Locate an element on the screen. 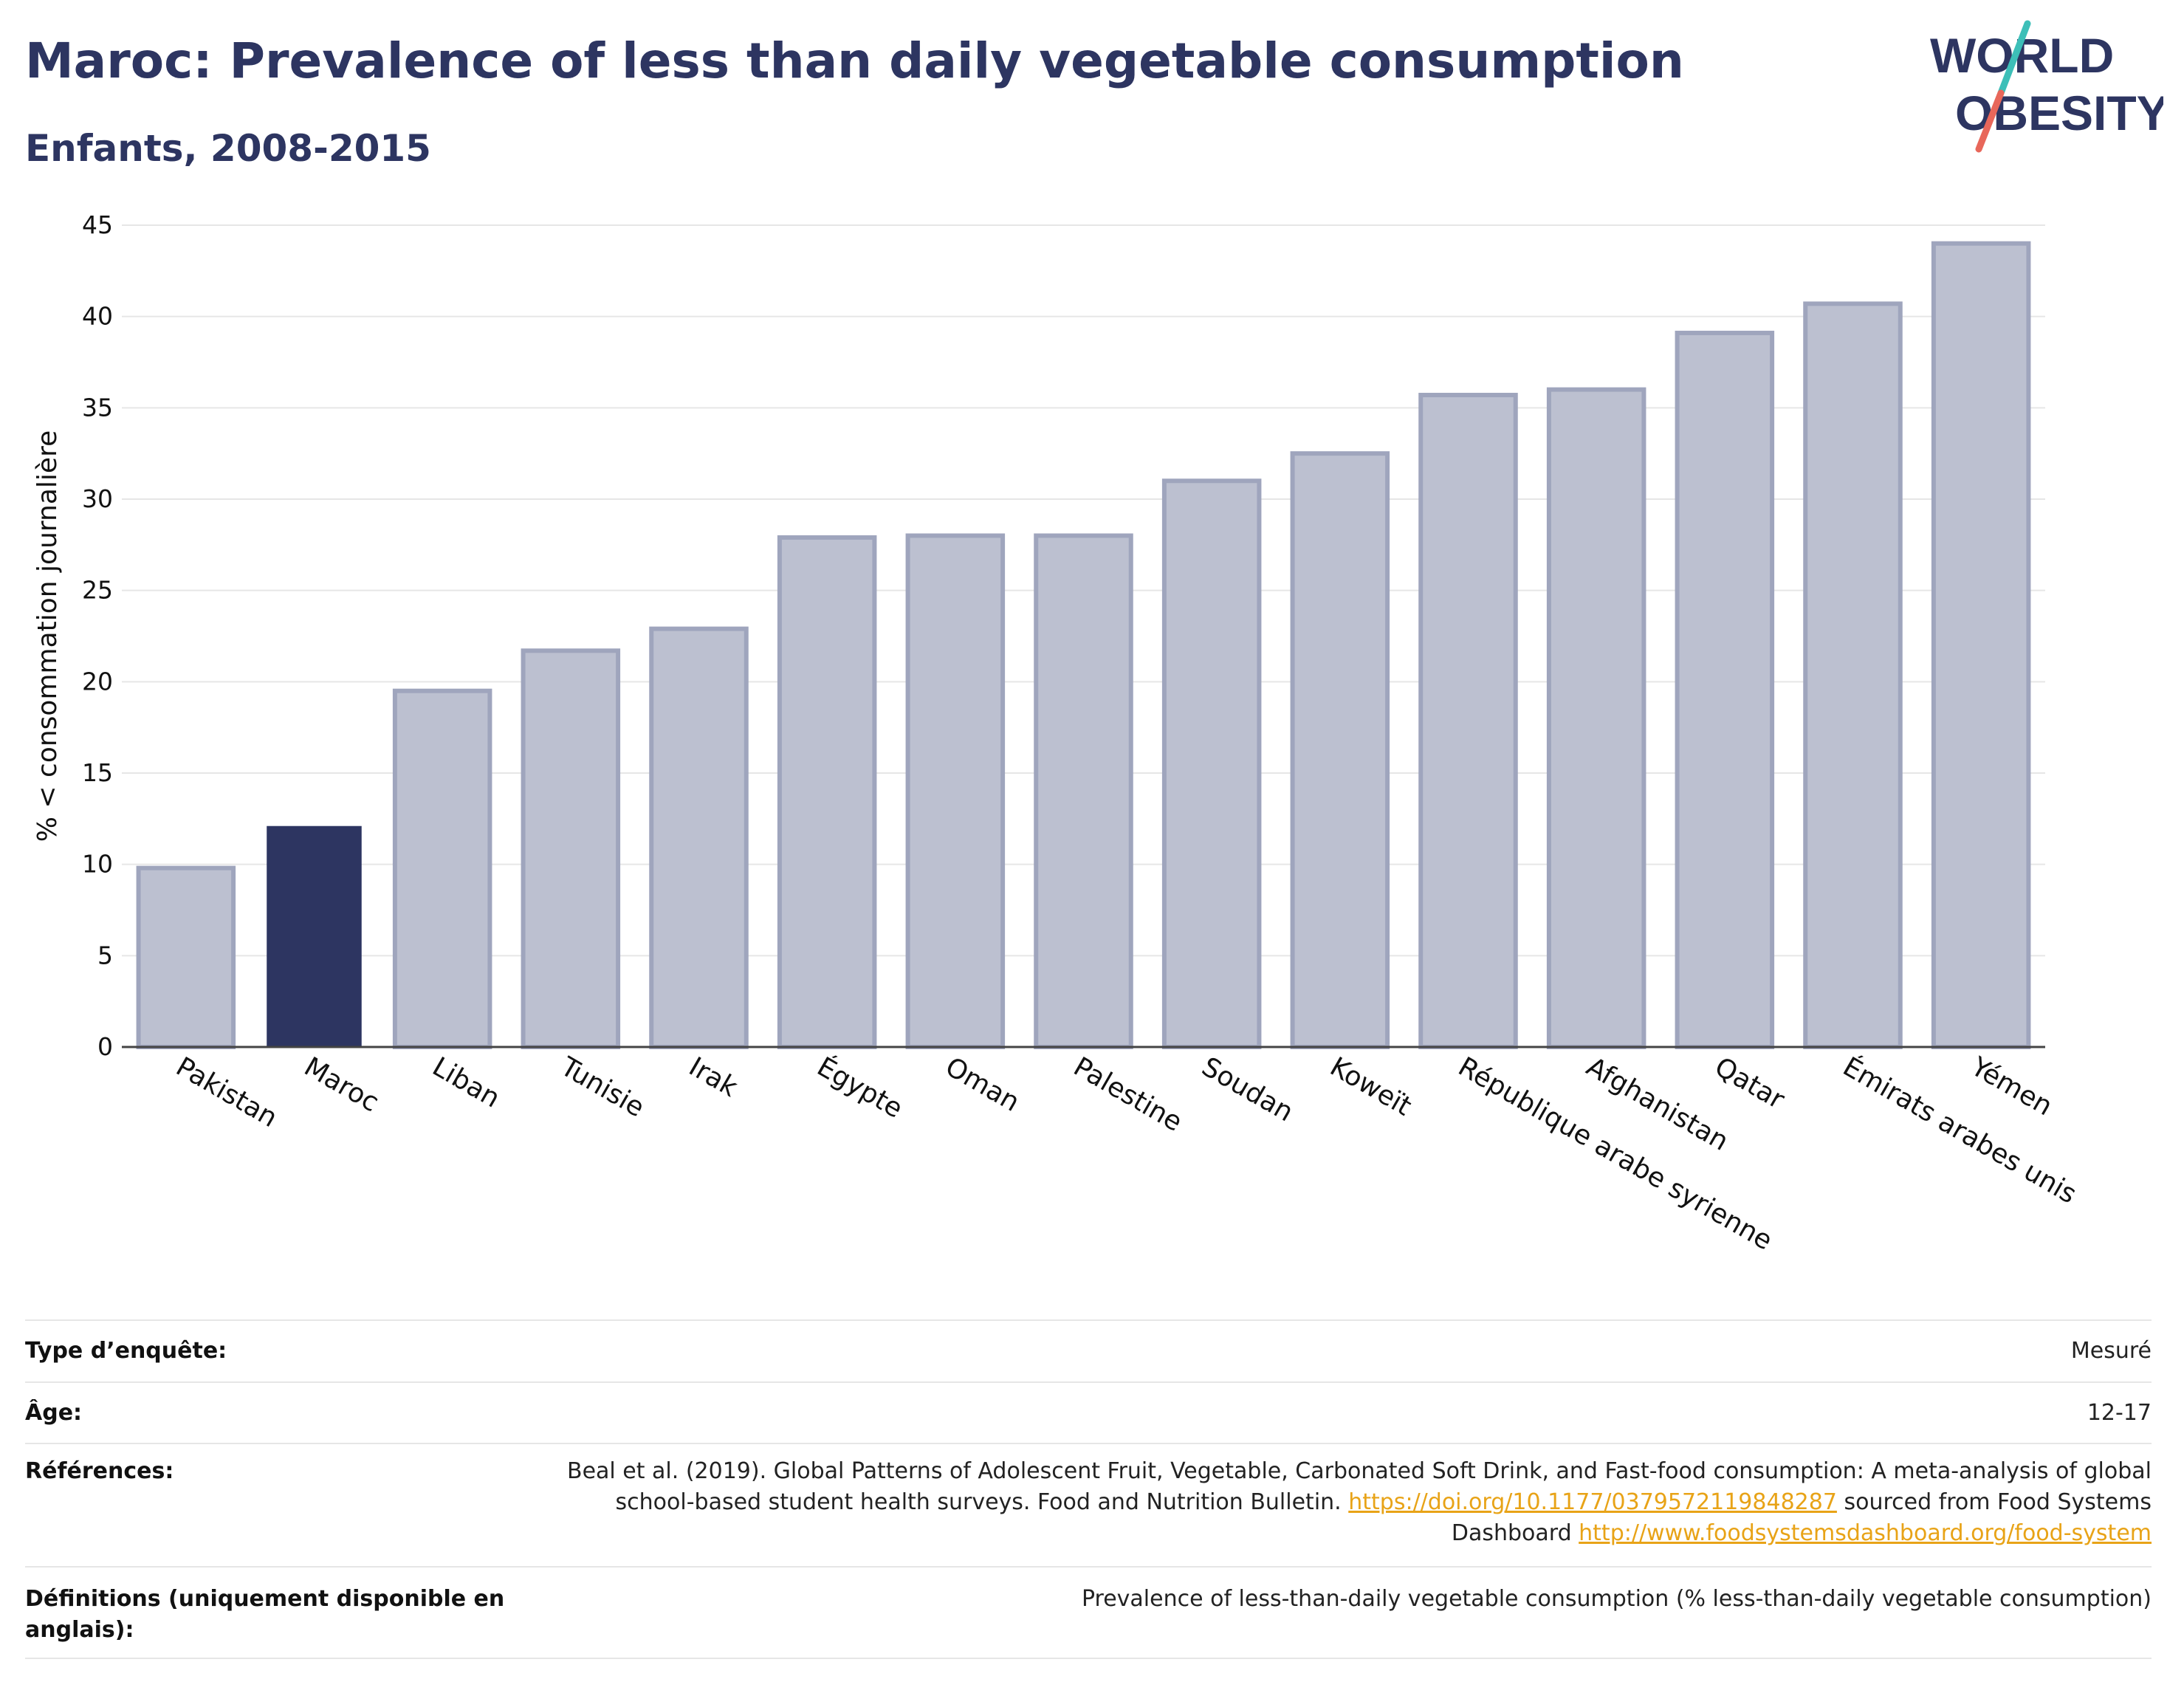 This screenshot has height=1696, width=2184. age-value: 12-17 is located at coordinates (2120, 1413).